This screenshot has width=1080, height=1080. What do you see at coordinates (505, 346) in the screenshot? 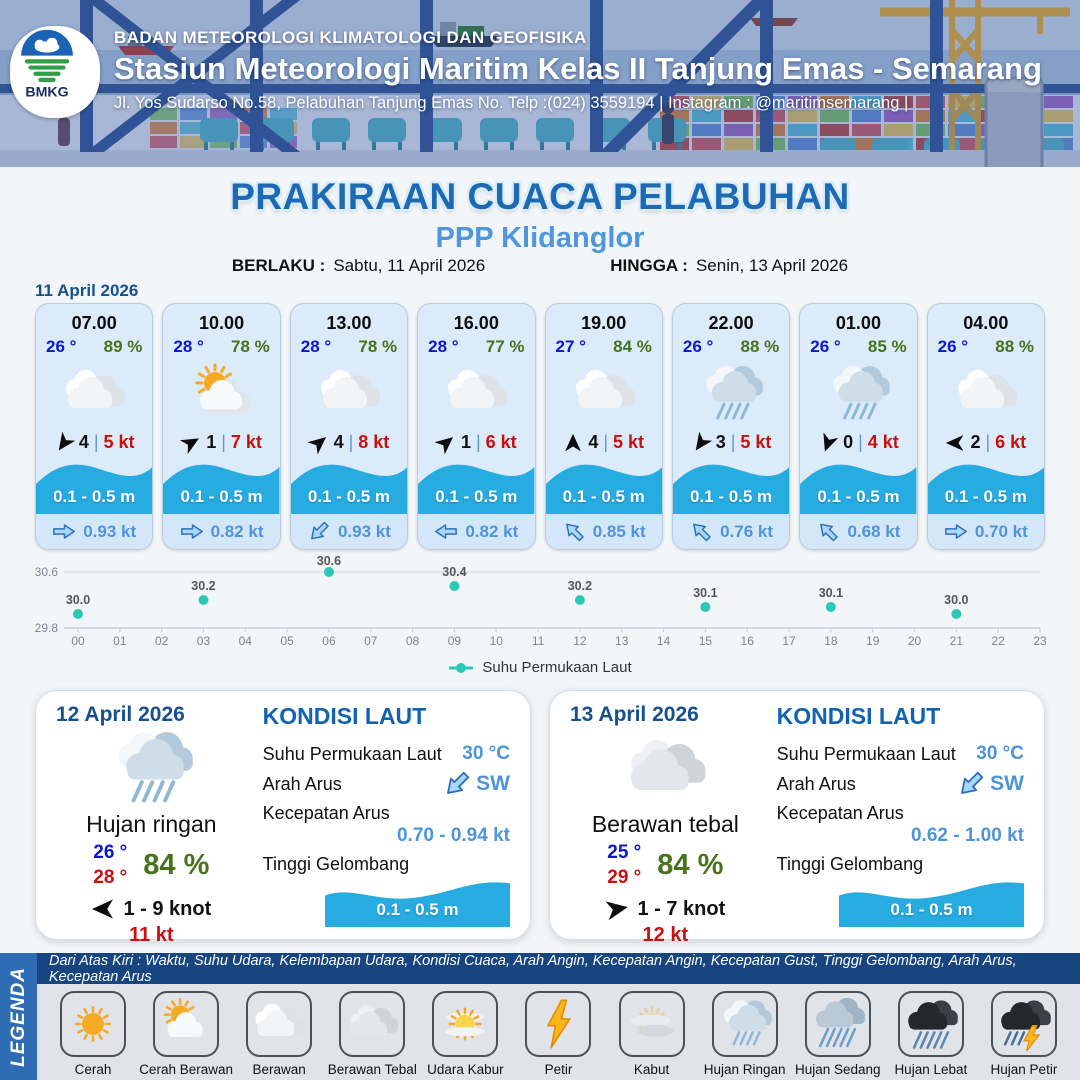
I see `humidity: 77 %` at bounding box center [505, 346].